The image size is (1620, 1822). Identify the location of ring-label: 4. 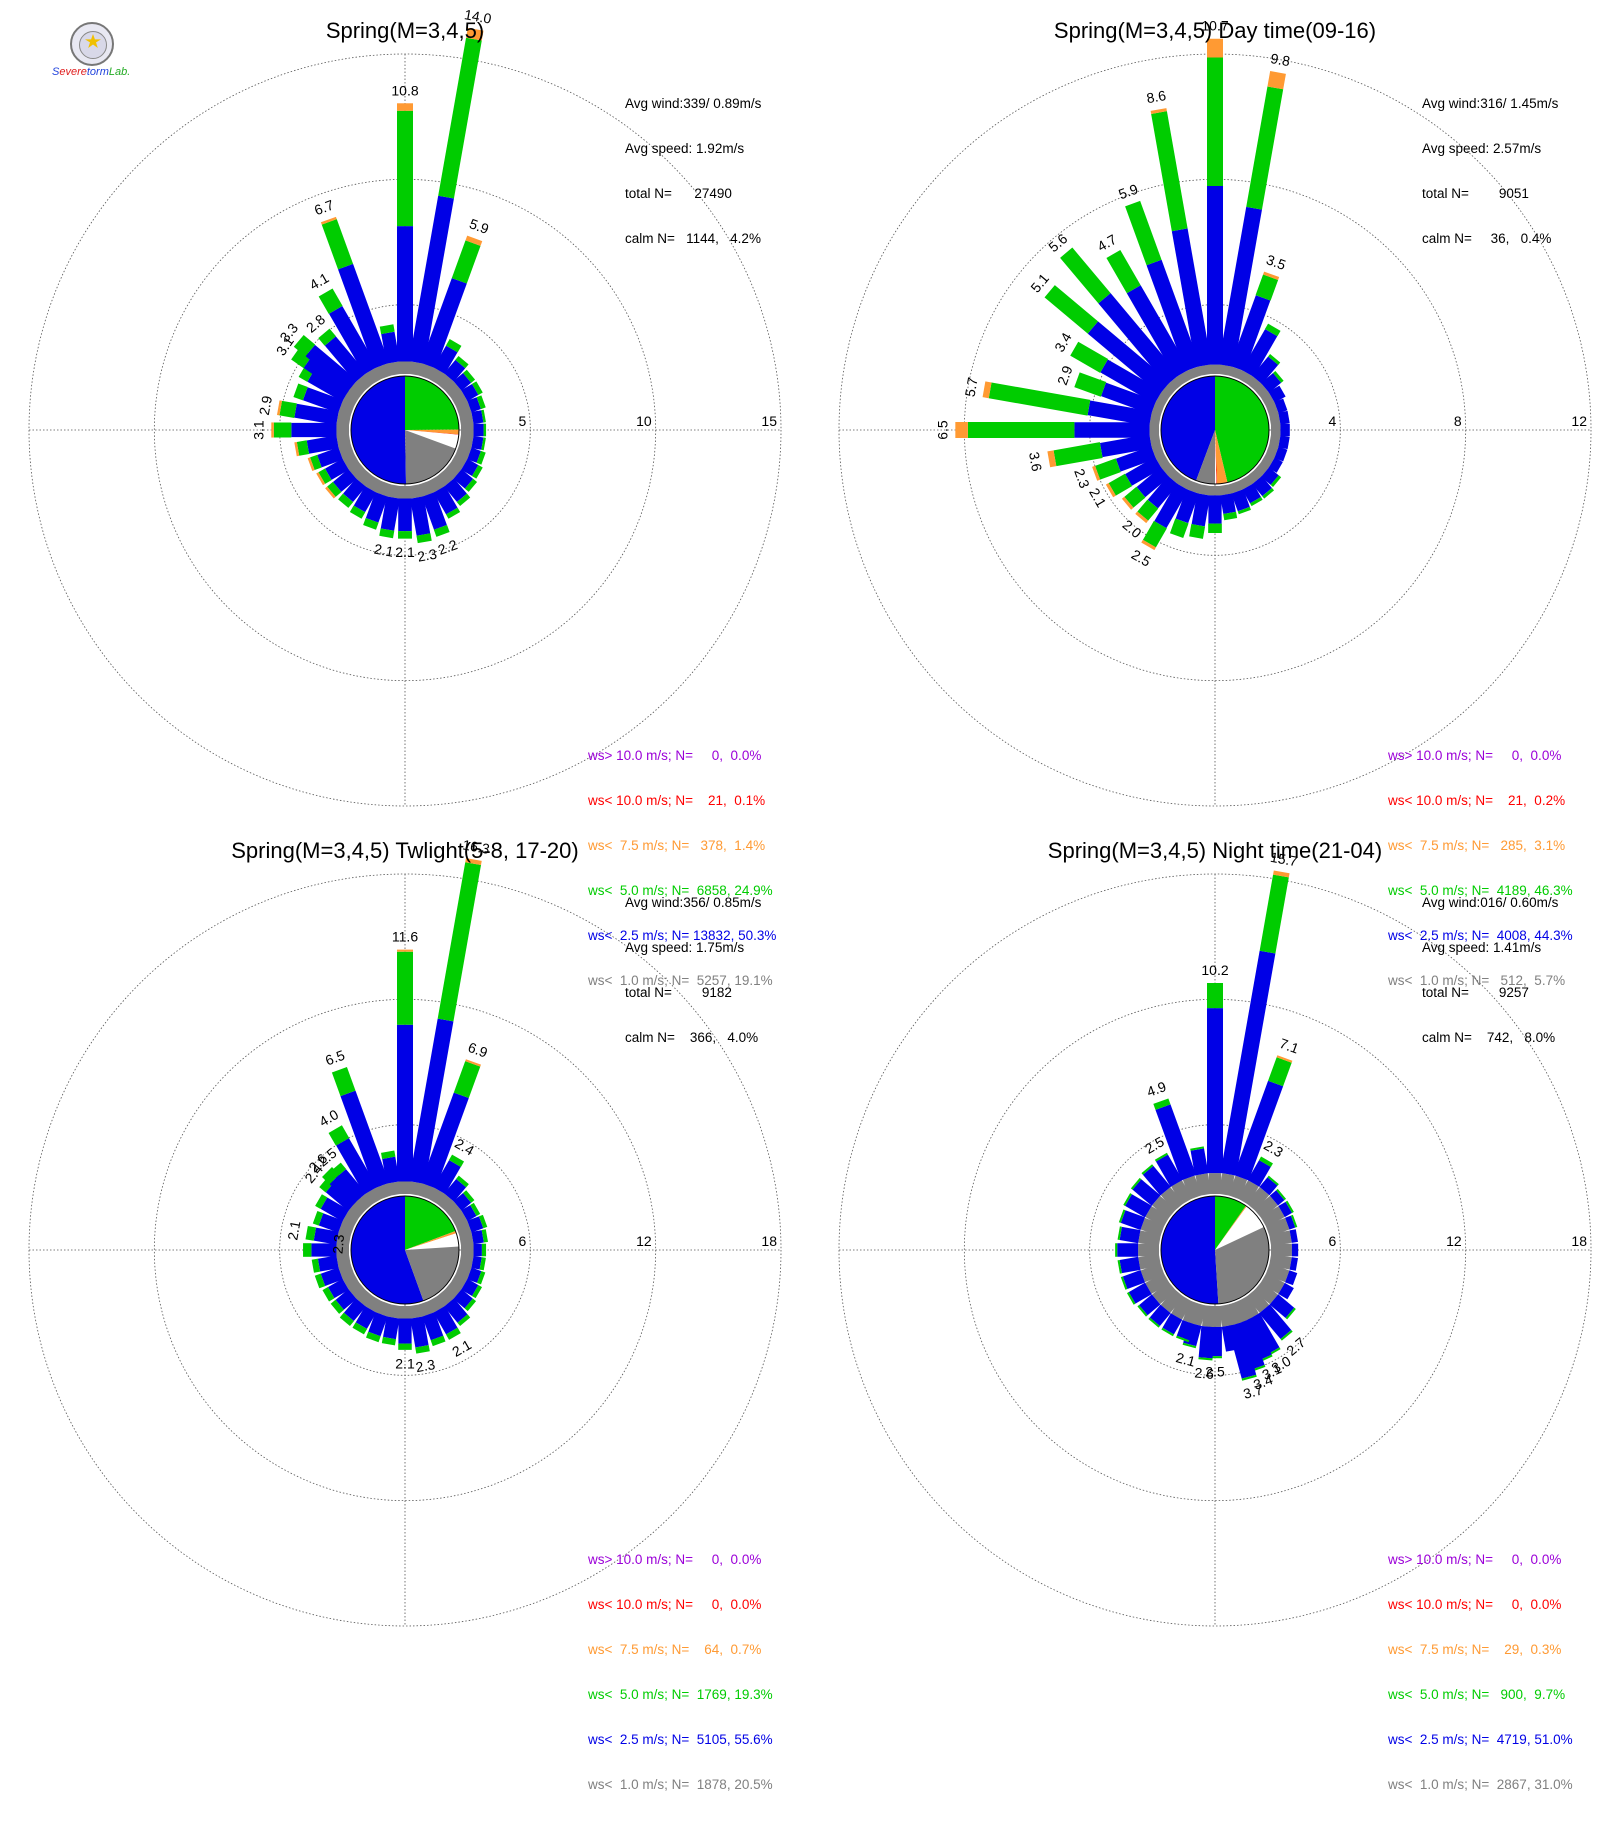
(1333, 421).